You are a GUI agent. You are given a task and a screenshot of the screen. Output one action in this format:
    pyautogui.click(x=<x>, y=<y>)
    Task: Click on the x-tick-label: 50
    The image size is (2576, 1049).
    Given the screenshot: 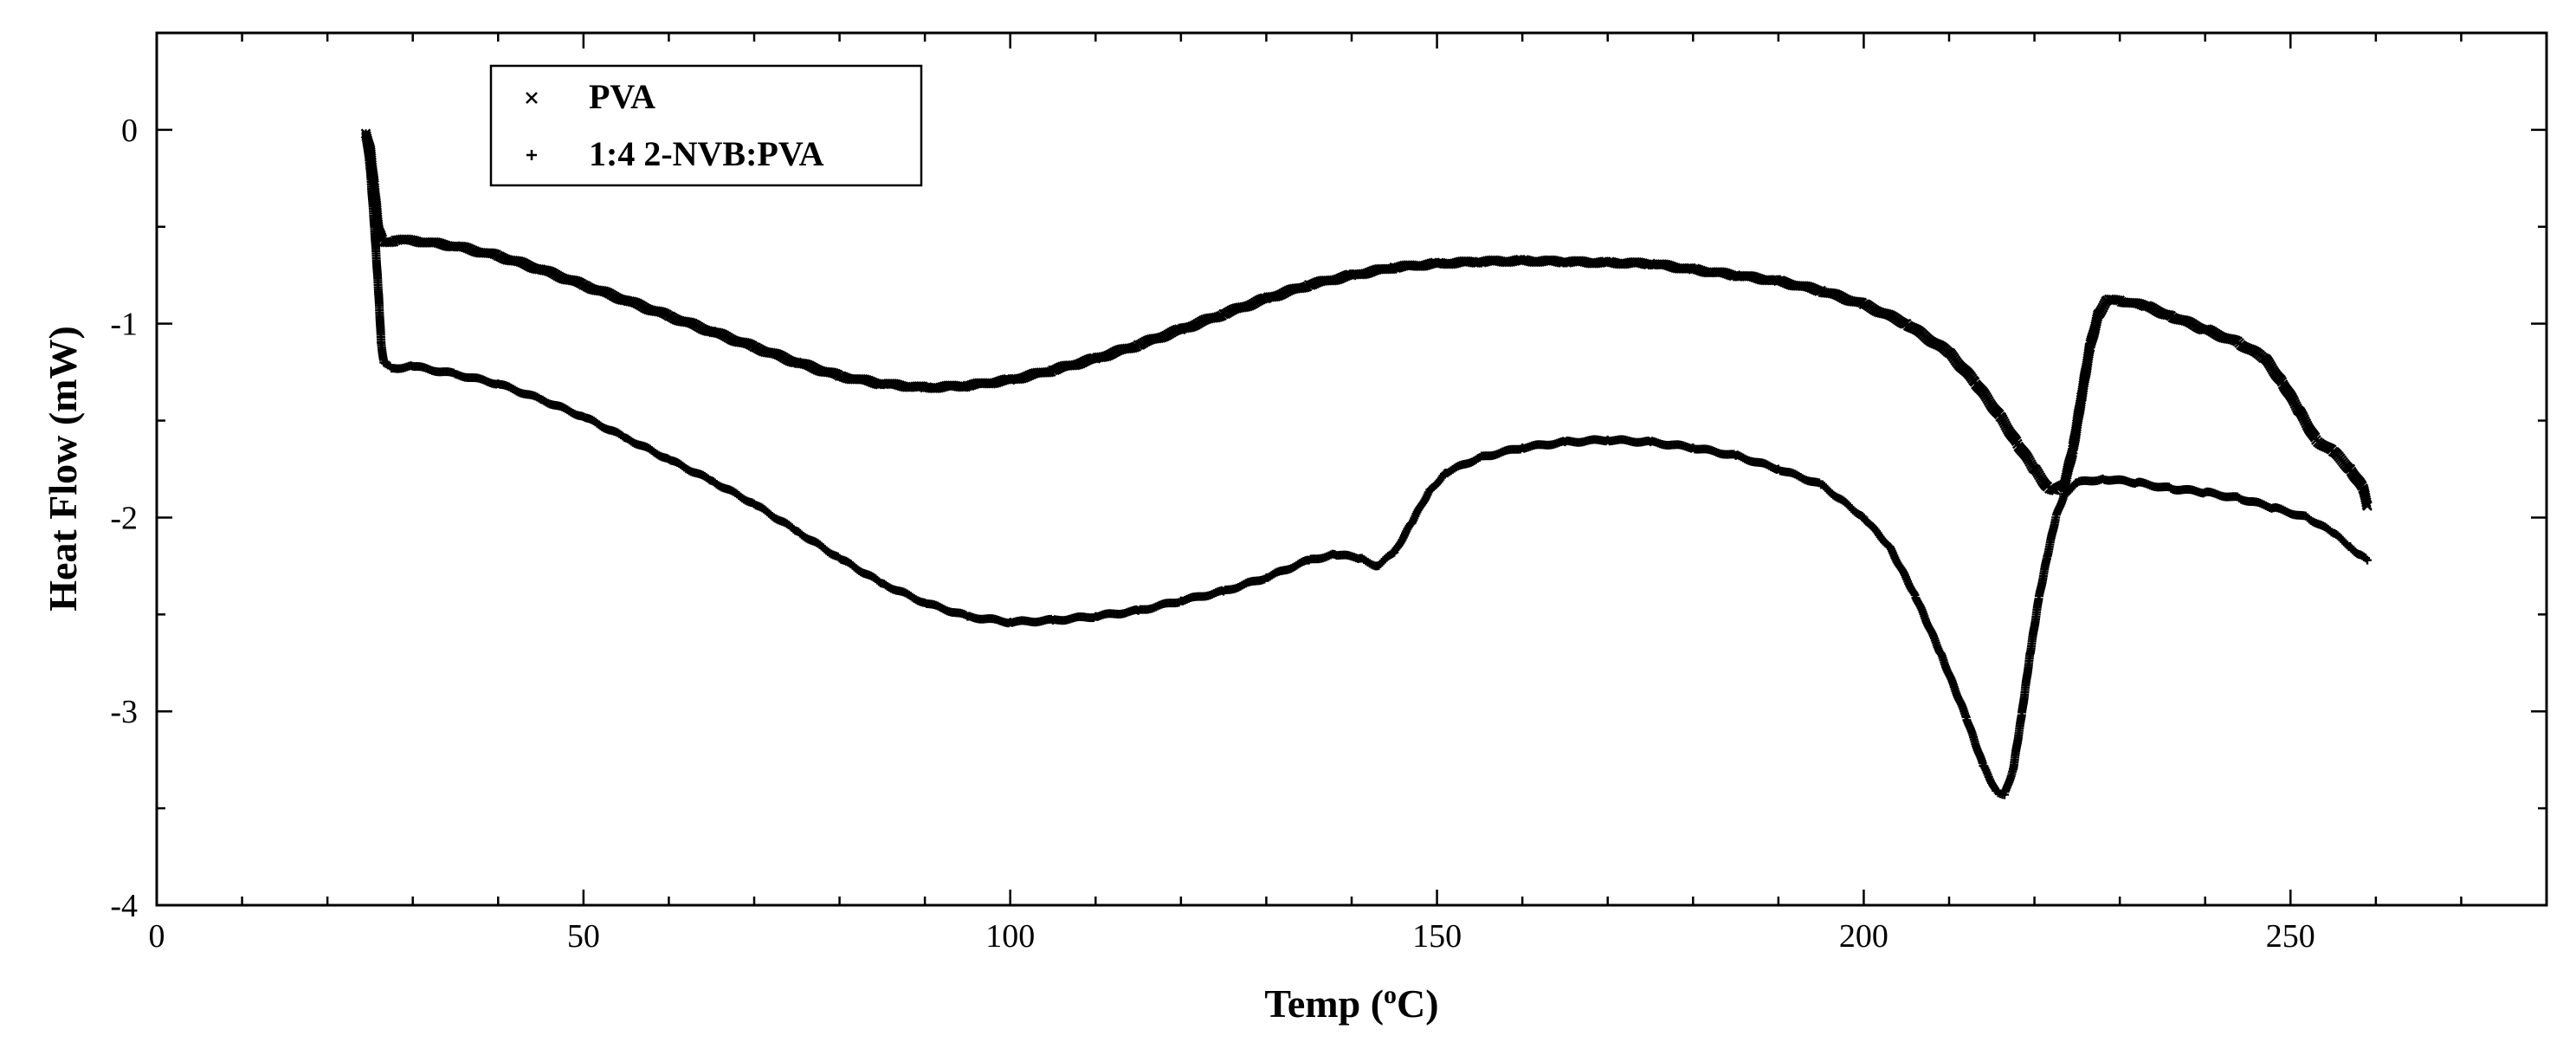 What is the action you would take?
    pyautogui.click(x=584, y=937)
    